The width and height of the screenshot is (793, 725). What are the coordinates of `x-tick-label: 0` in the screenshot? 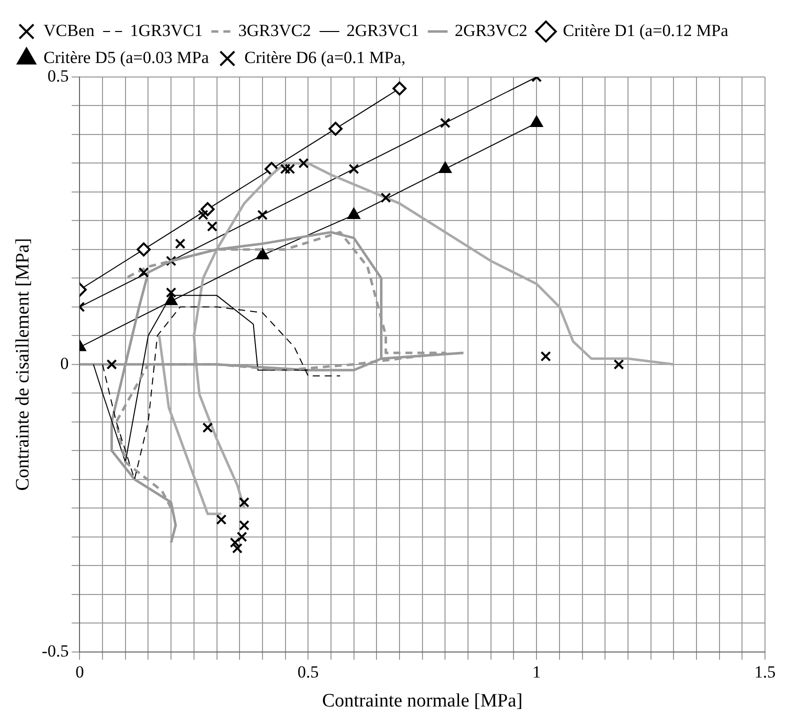 It's located at (79, 672).